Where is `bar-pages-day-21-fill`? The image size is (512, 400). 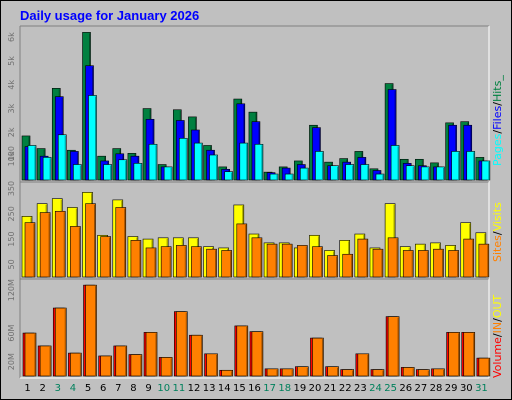 bar-pages-day-21-fill is located at coordinates (334, 173).